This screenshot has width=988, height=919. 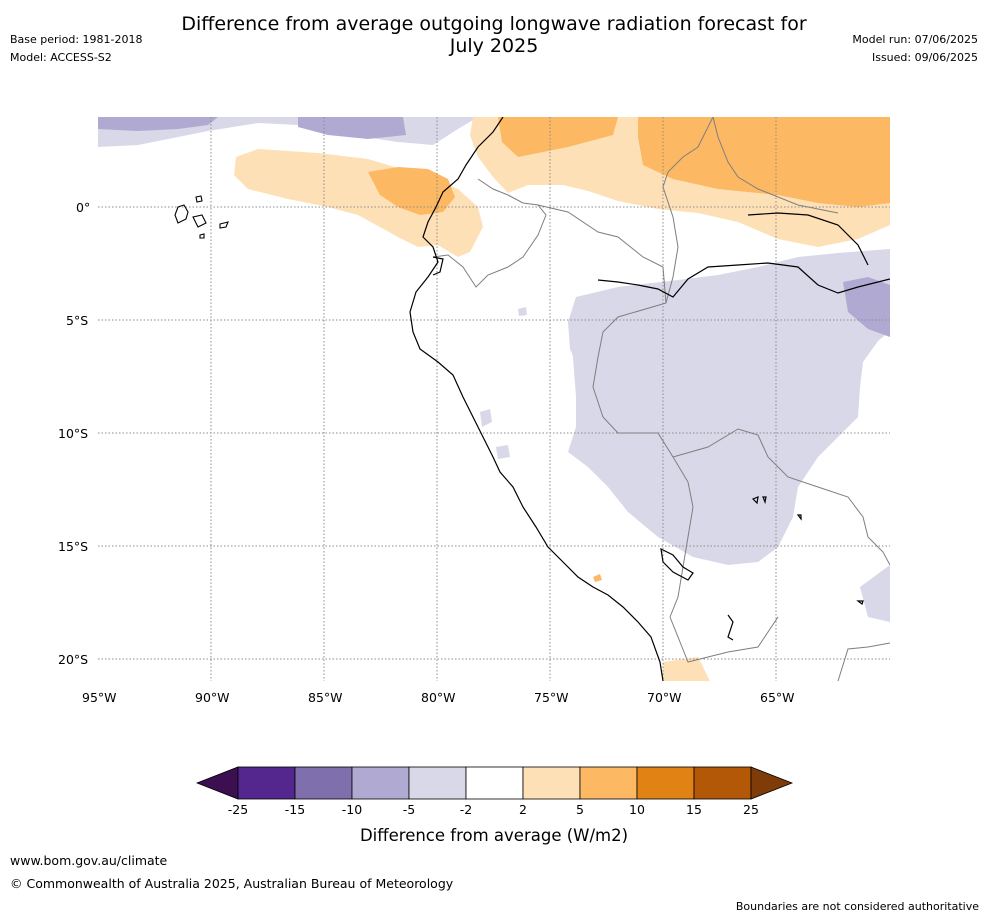 I want to click on anomaly-region-neg-southeast, so click(x=875, y=593).